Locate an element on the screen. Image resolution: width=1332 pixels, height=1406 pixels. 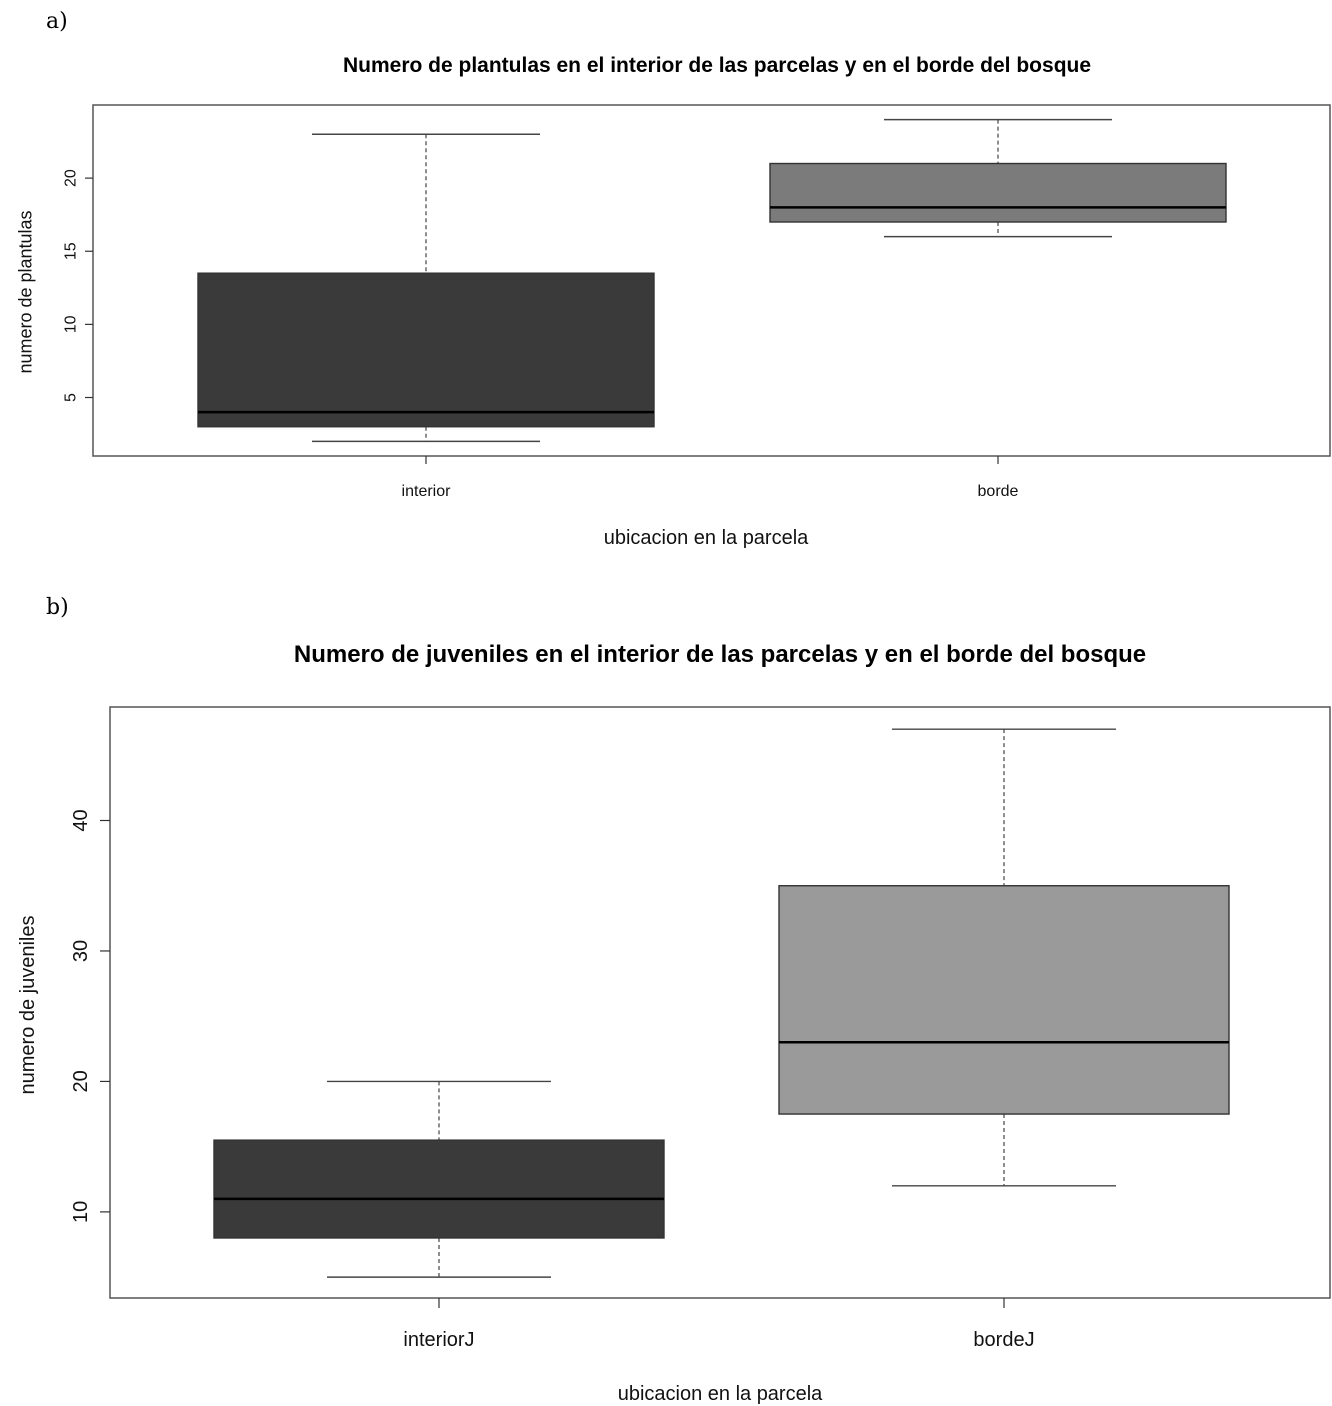
panel-letter: a) is located at coordinates (57, 21).